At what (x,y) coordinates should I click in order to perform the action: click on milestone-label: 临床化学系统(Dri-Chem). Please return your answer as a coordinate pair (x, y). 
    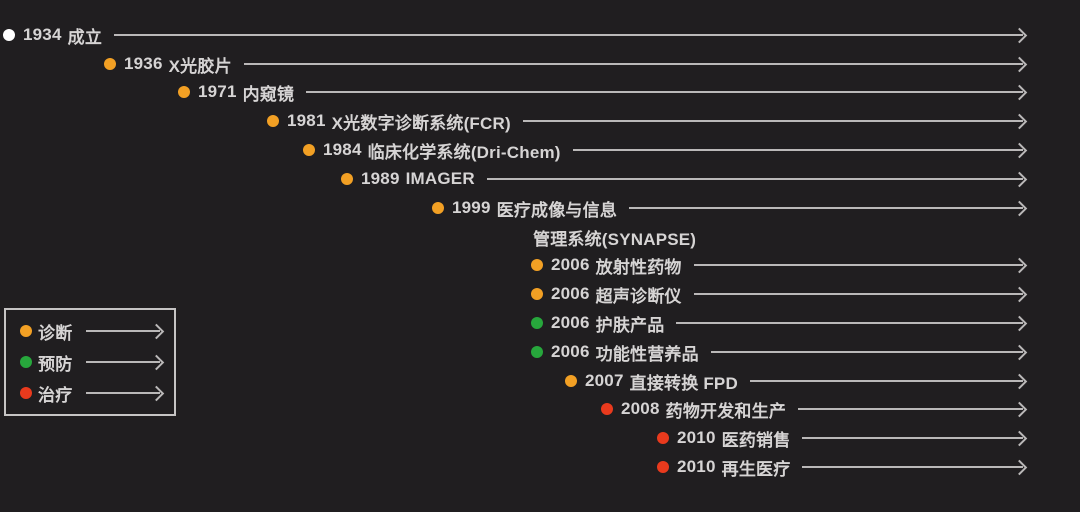
    Looking at the image, I should click on (464, 152).